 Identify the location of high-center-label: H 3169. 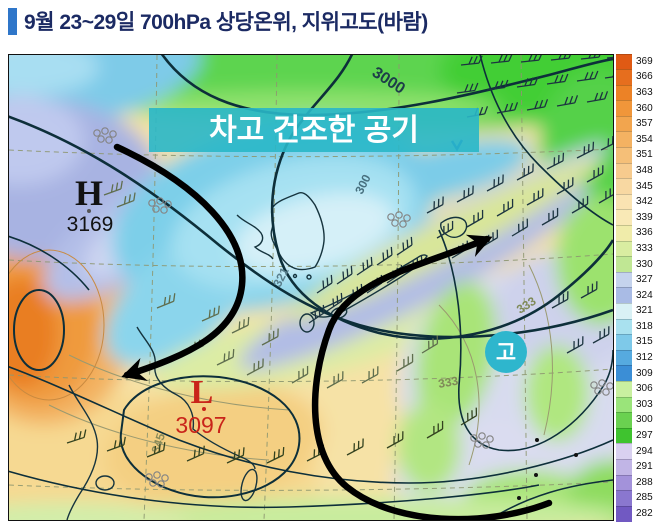
(90, 204).